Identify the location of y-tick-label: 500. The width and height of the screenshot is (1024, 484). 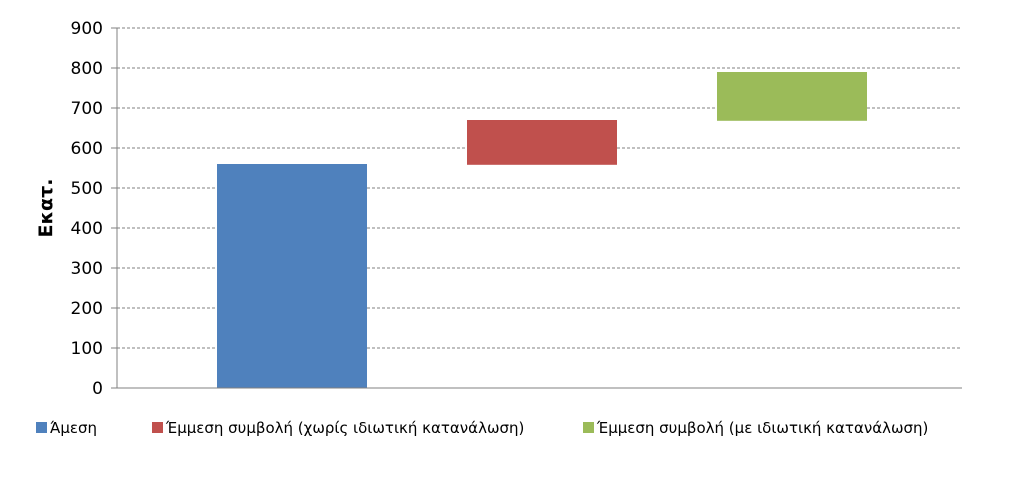
(87, 189).